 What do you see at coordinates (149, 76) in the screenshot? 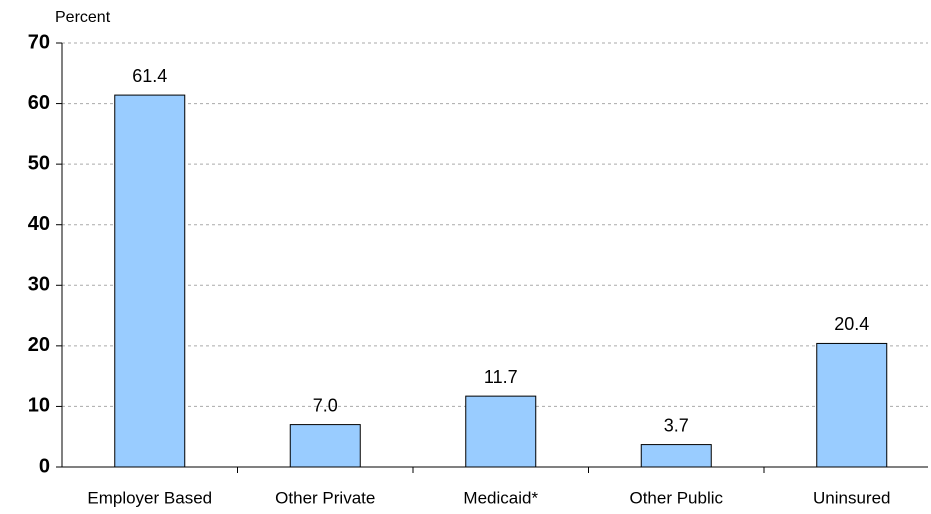
I see `value-label: 61.4` at bounding box center [149, 76].